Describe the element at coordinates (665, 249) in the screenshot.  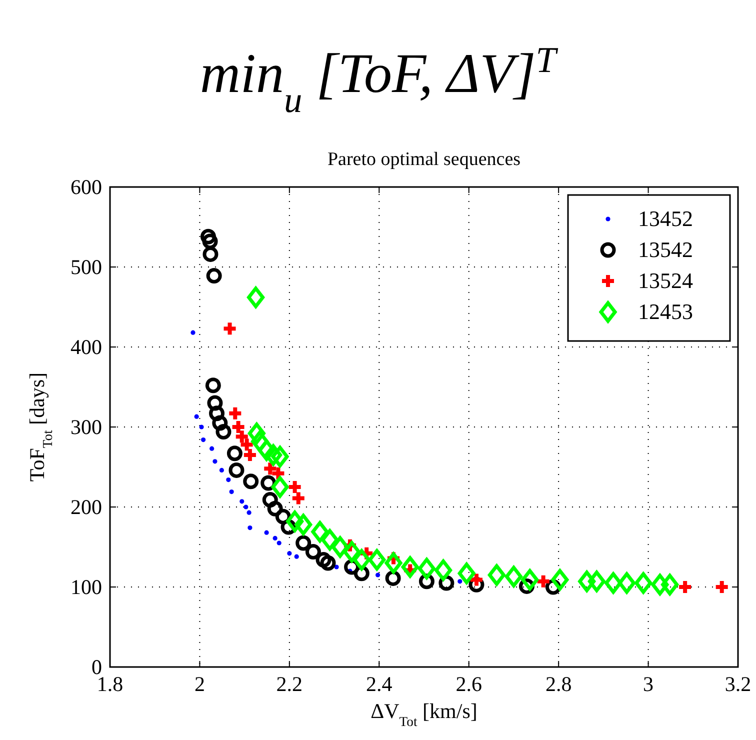
I see `legend-label: 13542` at that location.